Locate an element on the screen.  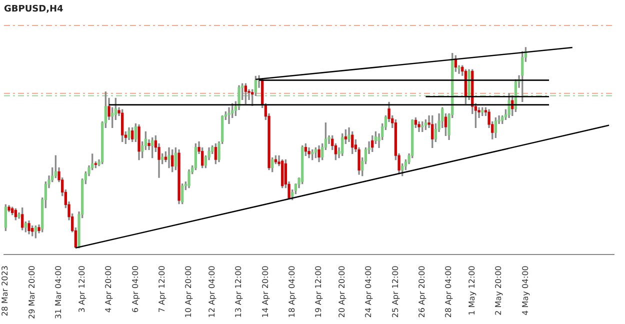
x-tick-label: 4 Apr 20:00 is located at coordinates (109, 289).